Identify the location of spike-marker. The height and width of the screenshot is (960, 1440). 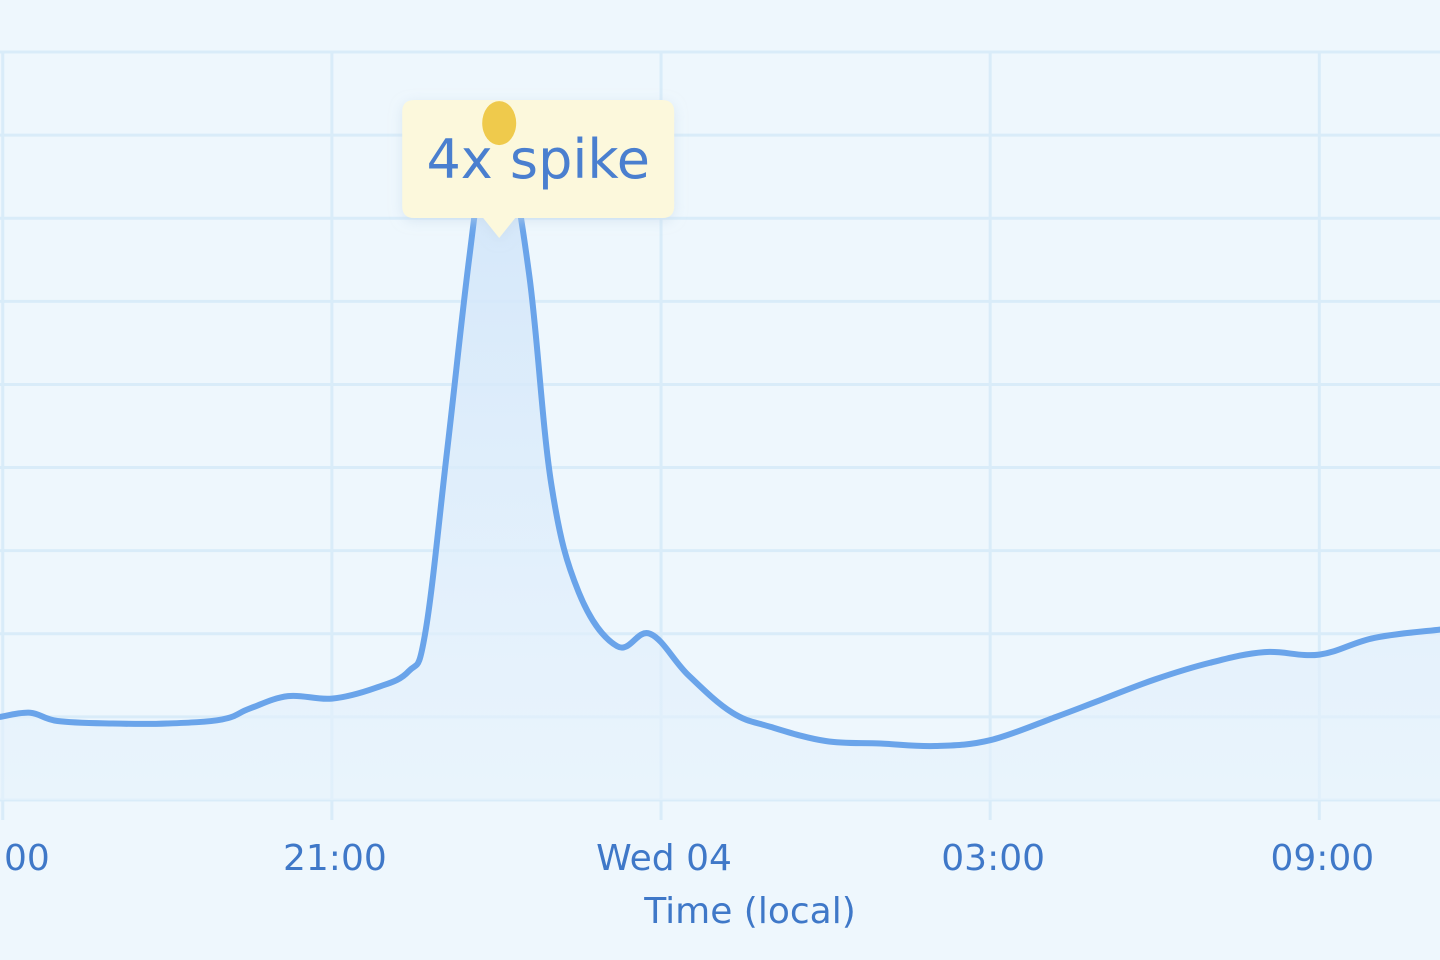
(499, 123).